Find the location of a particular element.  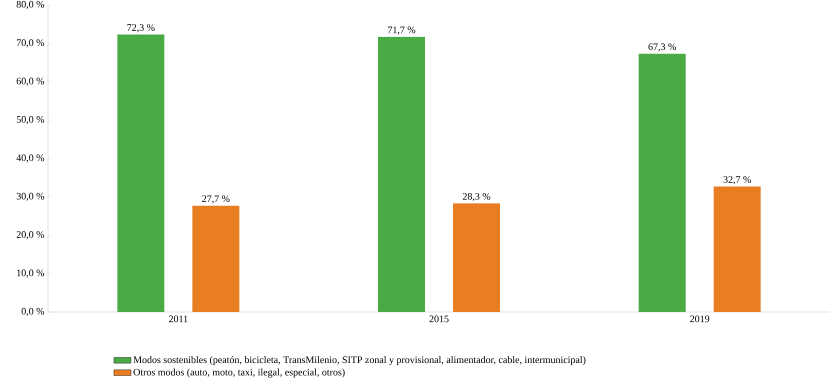

x-tick-label: 2015 is located at coordinates (439, 319).